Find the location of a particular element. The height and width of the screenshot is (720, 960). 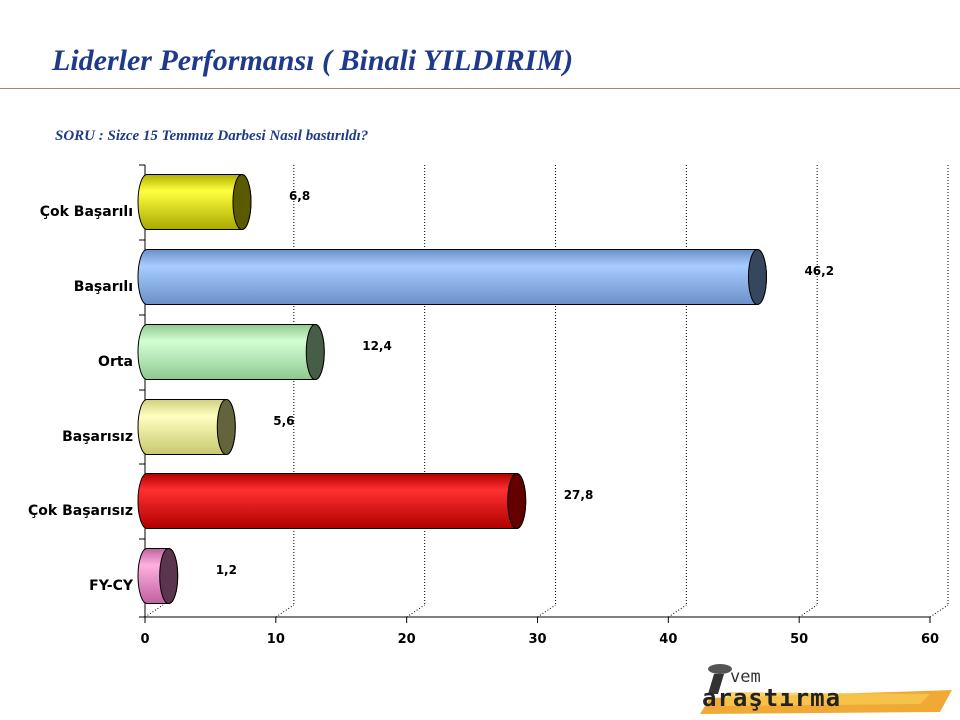

x-tick-label: 40 is located at coordinates (668, 639).